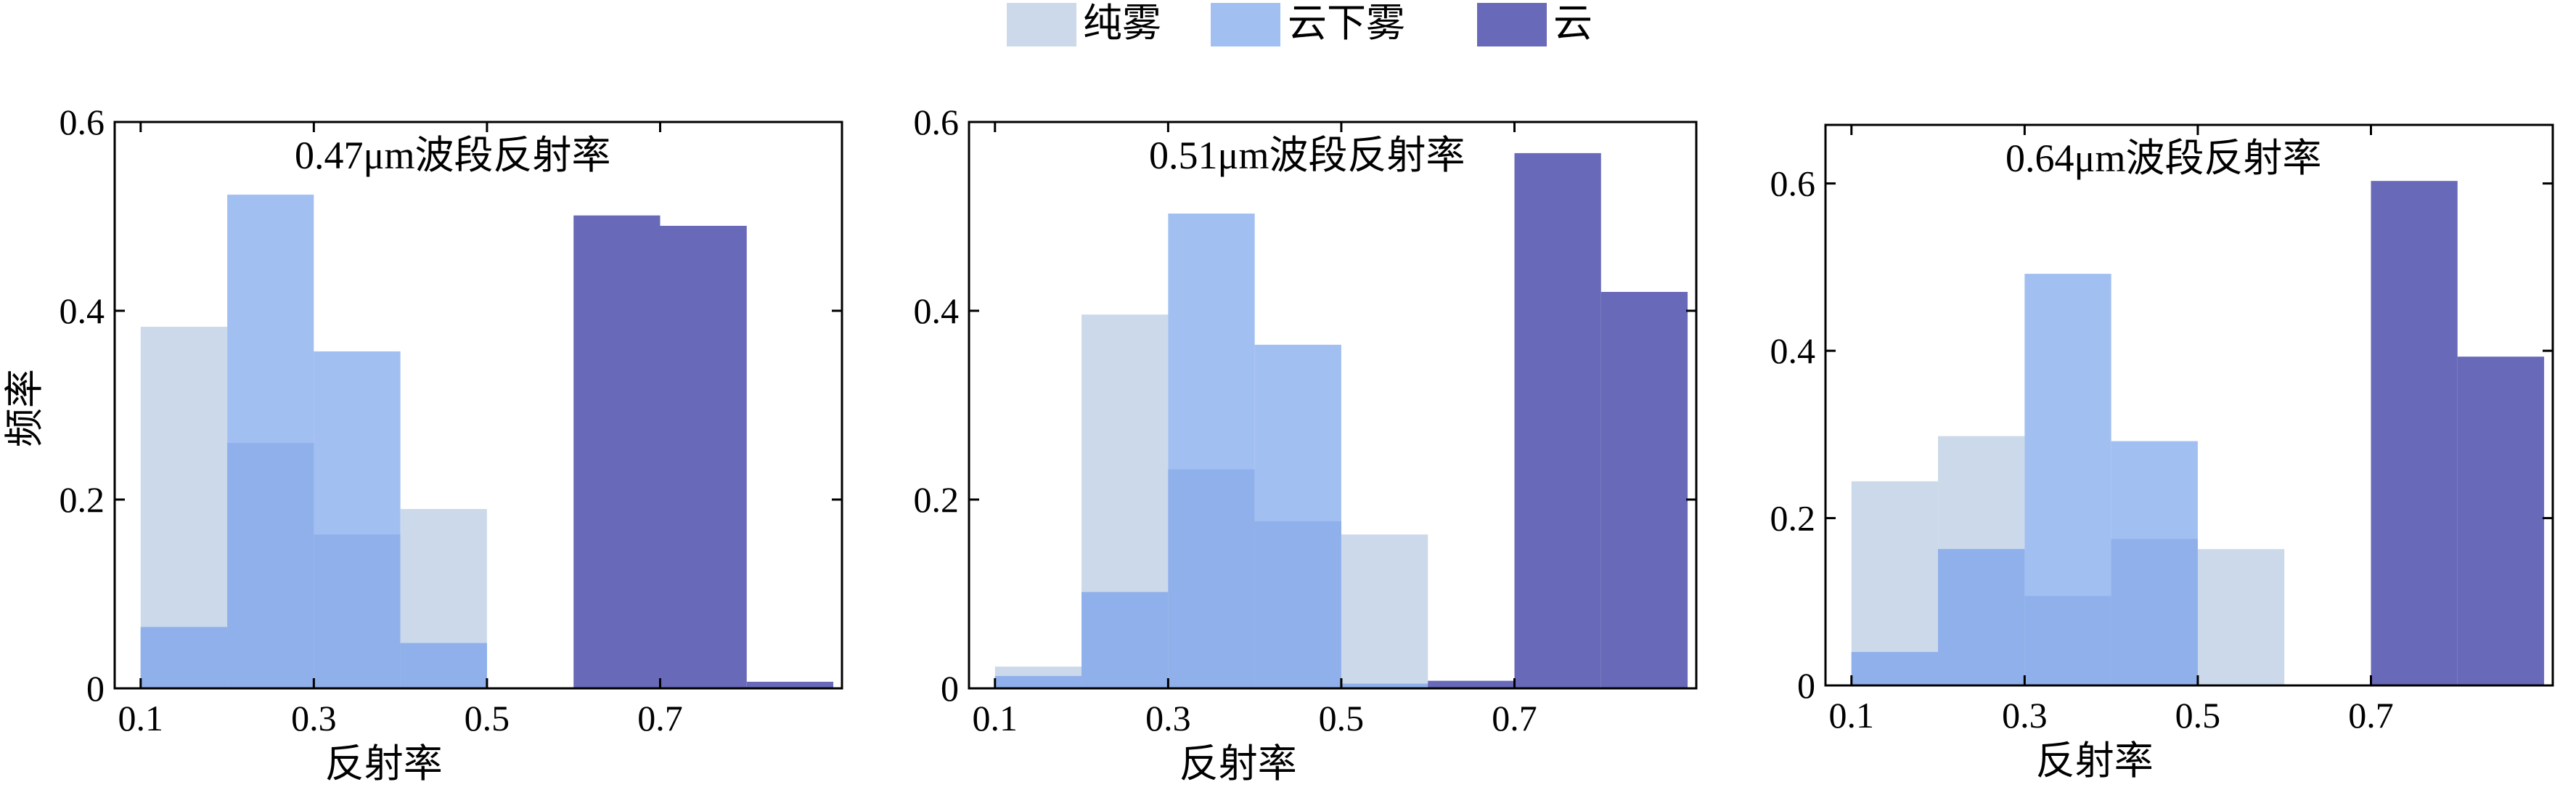  Describe the element at coordinates (452, 155) in the screenshot. I see `panel-title: 0.47μm波段反射率` at that location.